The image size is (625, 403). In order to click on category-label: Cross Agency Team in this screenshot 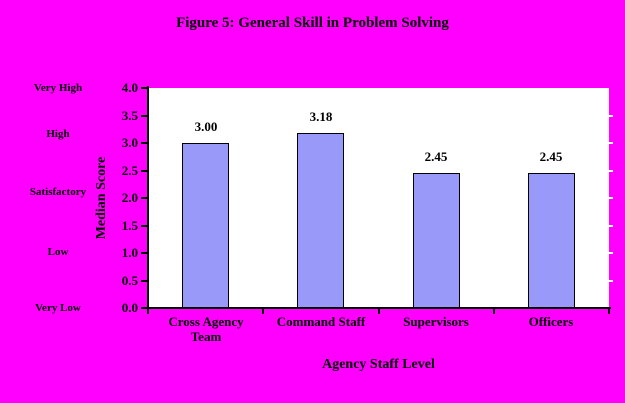, I will do `click(206, 329)`.